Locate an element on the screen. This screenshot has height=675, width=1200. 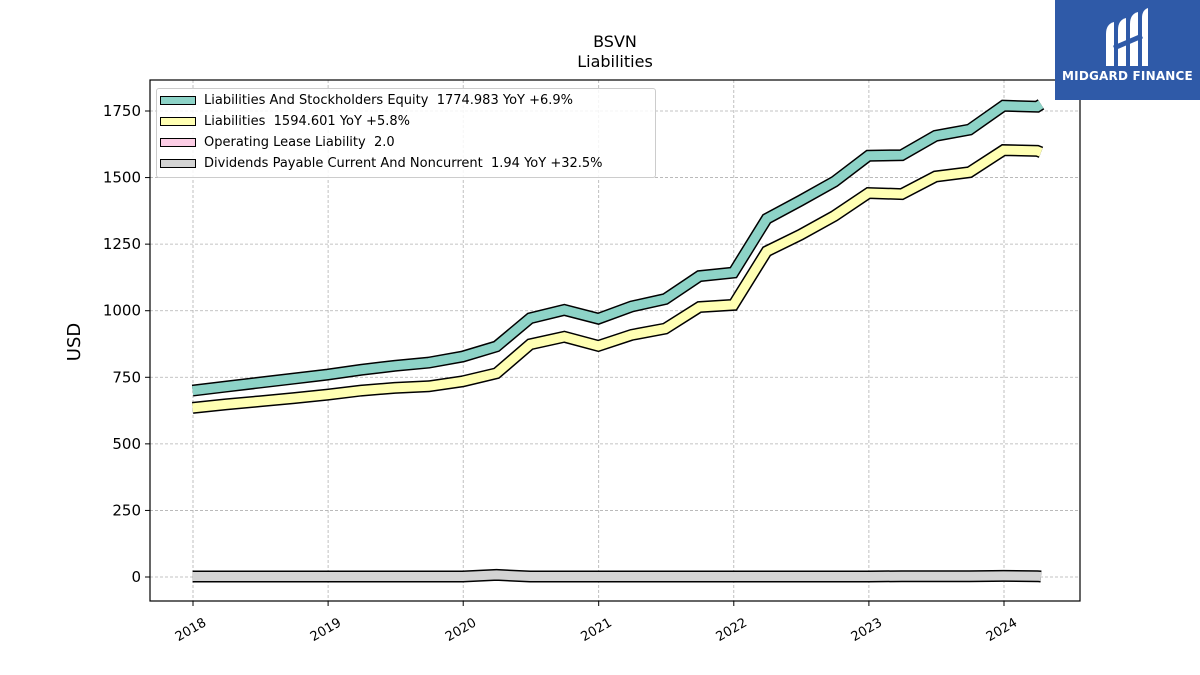
legend-label-lease: Operating Lease Liability 2.0 is located at coordinates (299, 142).